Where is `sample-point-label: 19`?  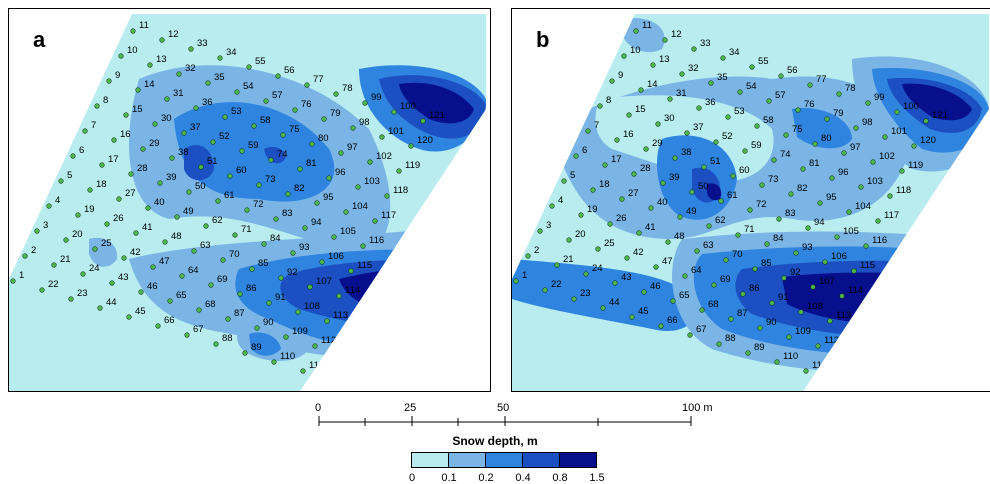
sample-point-label: 19 is located at coordinates (89, 209).